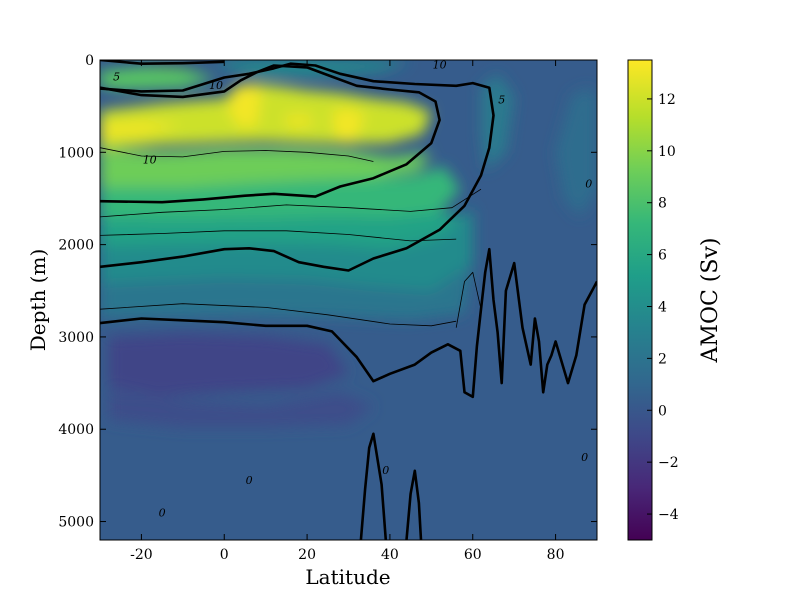 The image size is (800, 604). I want to click on y-tick-label: 1000, so click(76, 153).